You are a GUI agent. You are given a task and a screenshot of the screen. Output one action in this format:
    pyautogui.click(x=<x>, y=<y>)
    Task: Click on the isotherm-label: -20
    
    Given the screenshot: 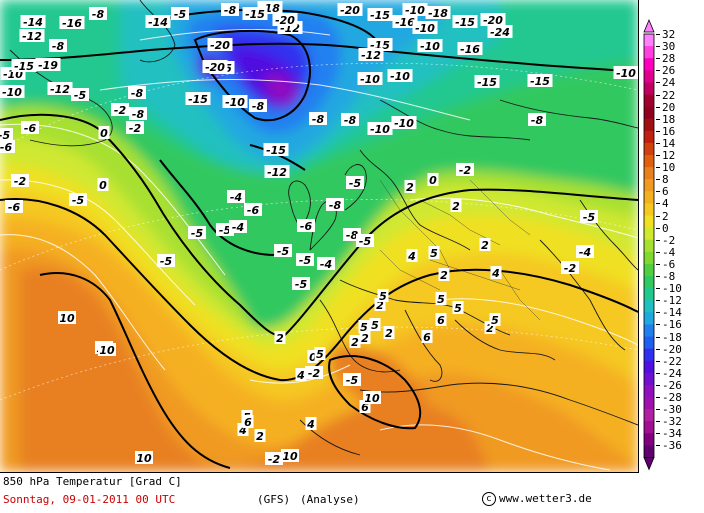 What is the action you would take?
    pyautogui.click(x=350, y=10)
    